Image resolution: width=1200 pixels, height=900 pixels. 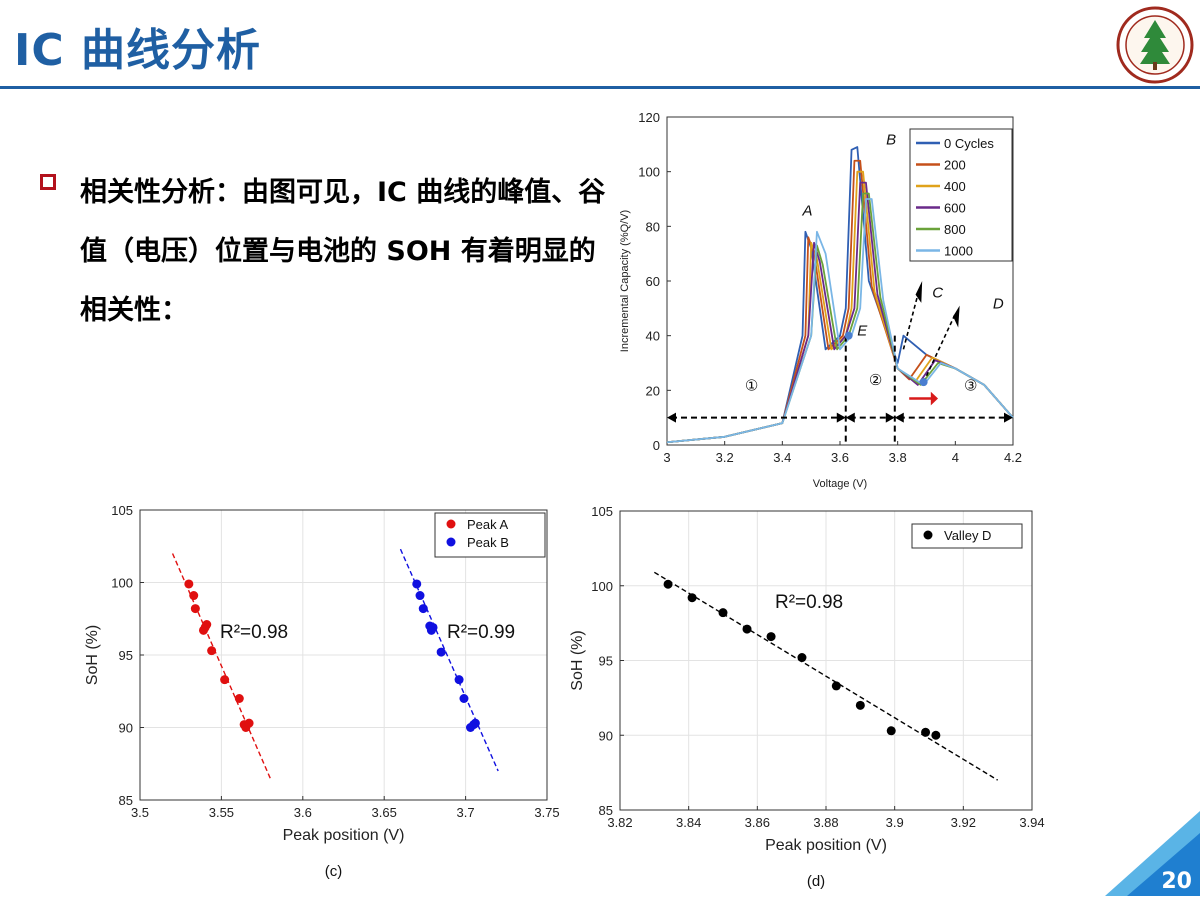 I want to click on ic-annotation-5: ①, so click(x=751, y=385).